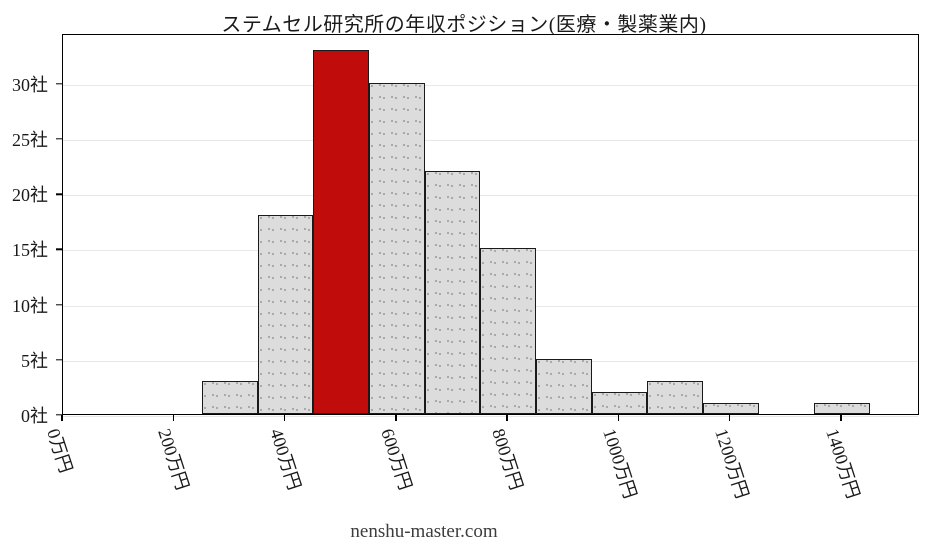  What do you see at coordinates (34, 360) in the screenshot?
I see `y-tick-label: 5社` at bounding box center [34, 360].